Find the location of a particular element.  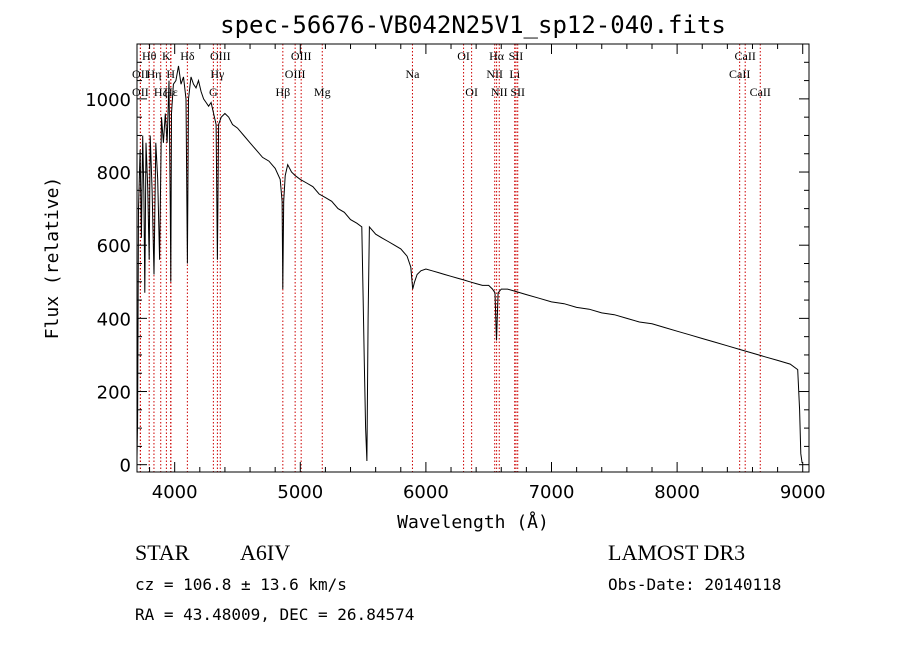

chart-title: spec-56676-VB042N25V1_sp12-040.fits is located at coordinates (473, 25).